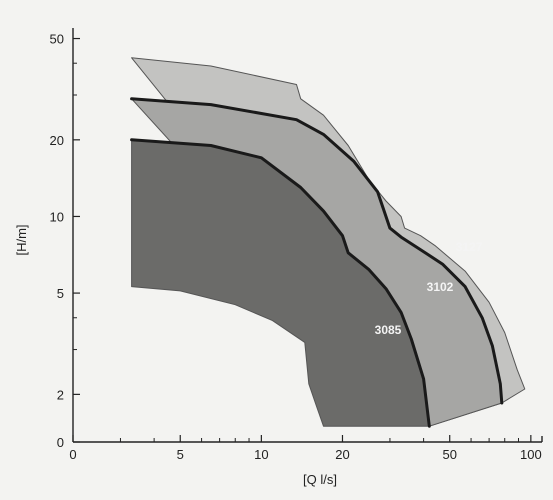  Describe the element at coordinates (388, 330) in the screenshot. I see `series-label-3085: 3085` at that location.